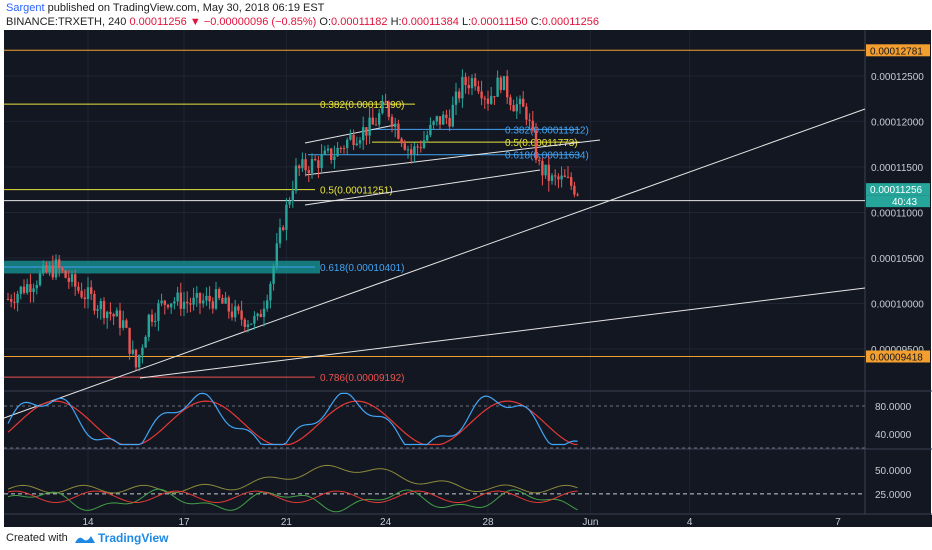  I want to click on stoch-tick-label: 40.0000, so click(893, 435).